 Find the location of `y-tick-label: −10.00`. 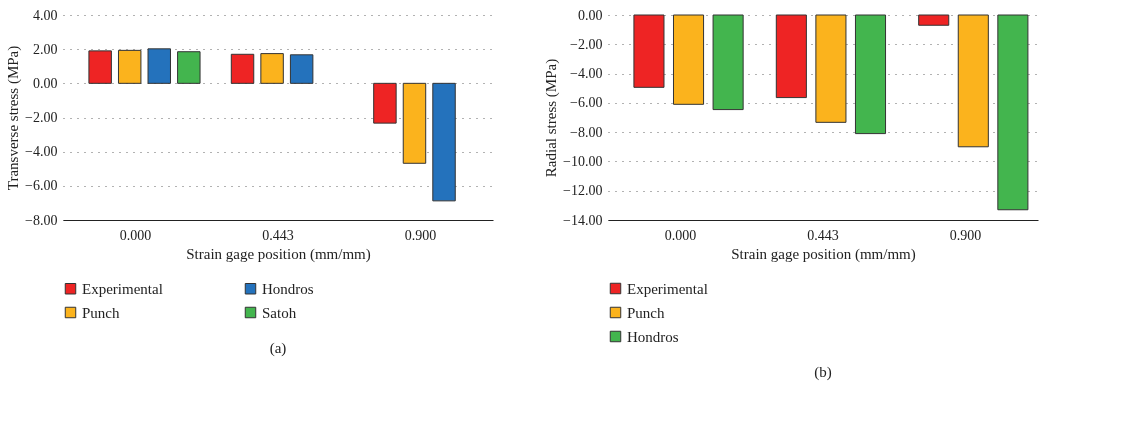

y-tick-label: −10.00 is located at coordinates (583, 161).